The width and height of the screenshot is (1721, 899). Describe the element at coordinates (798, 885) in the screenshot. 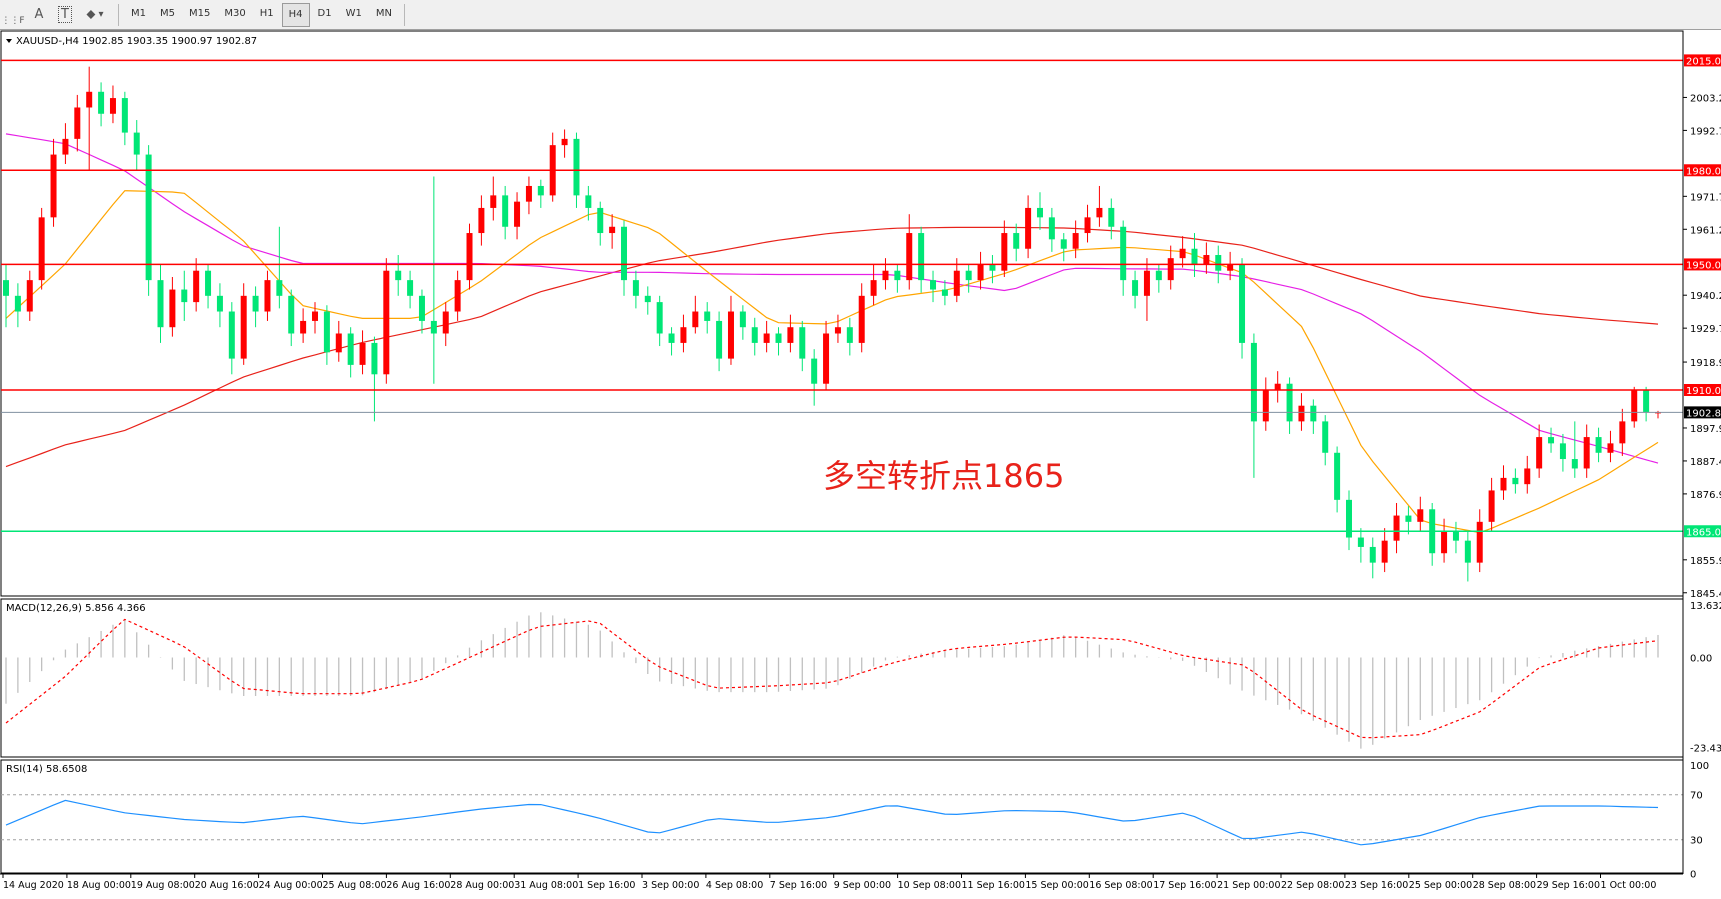

I see `time-tick-label: 7 Sep 16:00` at that location.